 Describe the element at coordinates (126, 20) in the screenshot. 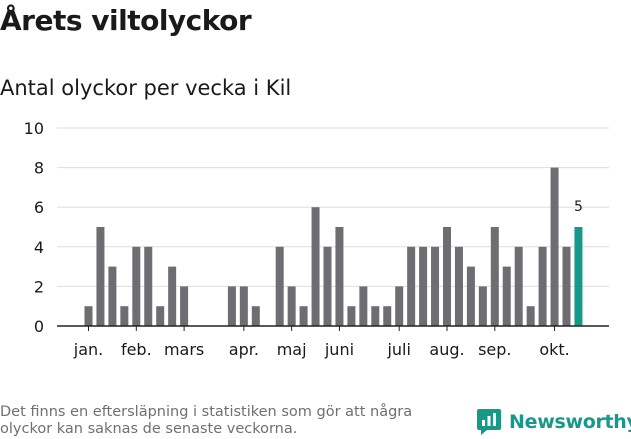

I see `chart-title: Årets viltolyckor` at that location.